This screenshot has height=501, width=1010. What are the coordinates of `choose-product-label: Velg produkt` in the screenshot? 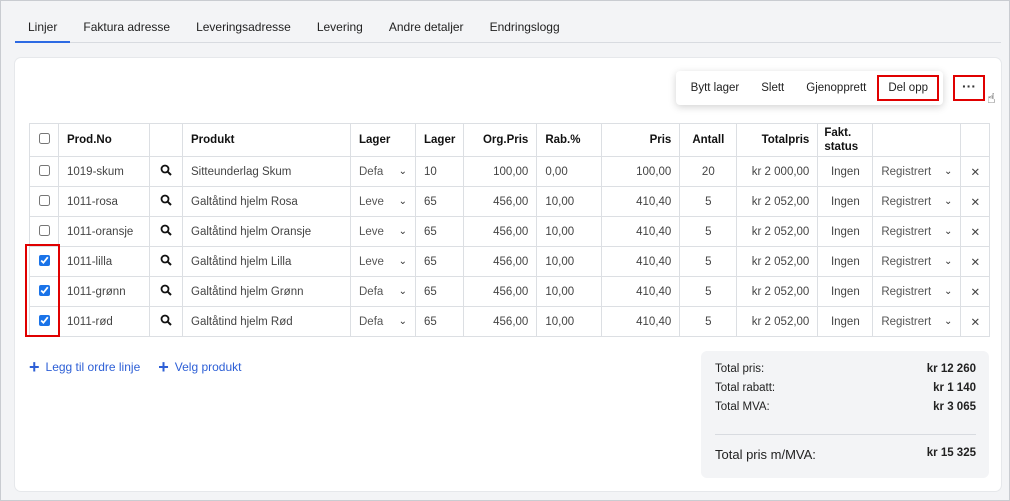 It's located at (208, 367).